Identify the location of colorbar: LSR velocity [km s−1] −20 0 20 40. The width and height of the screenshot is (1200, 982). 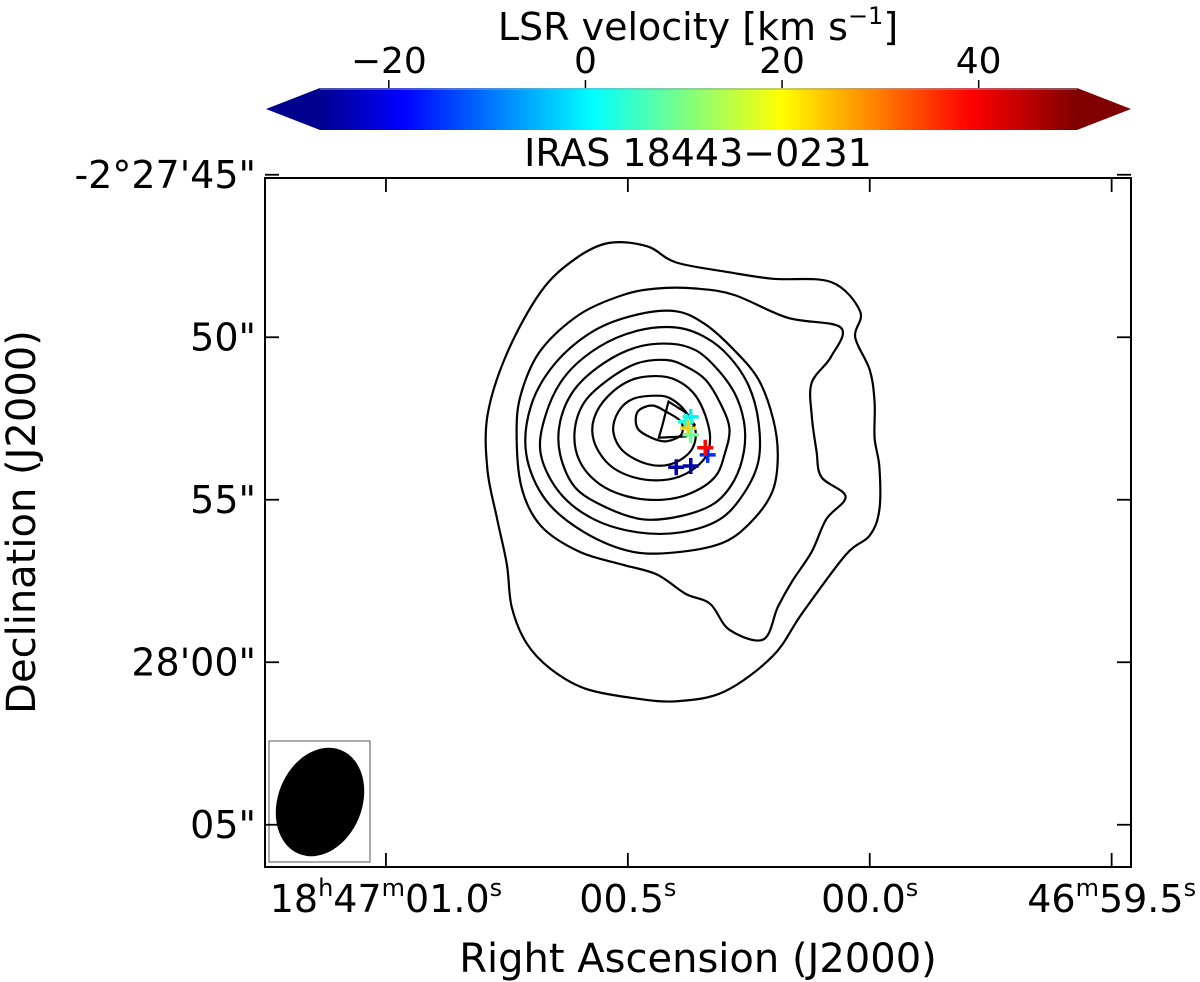
(698, 66).